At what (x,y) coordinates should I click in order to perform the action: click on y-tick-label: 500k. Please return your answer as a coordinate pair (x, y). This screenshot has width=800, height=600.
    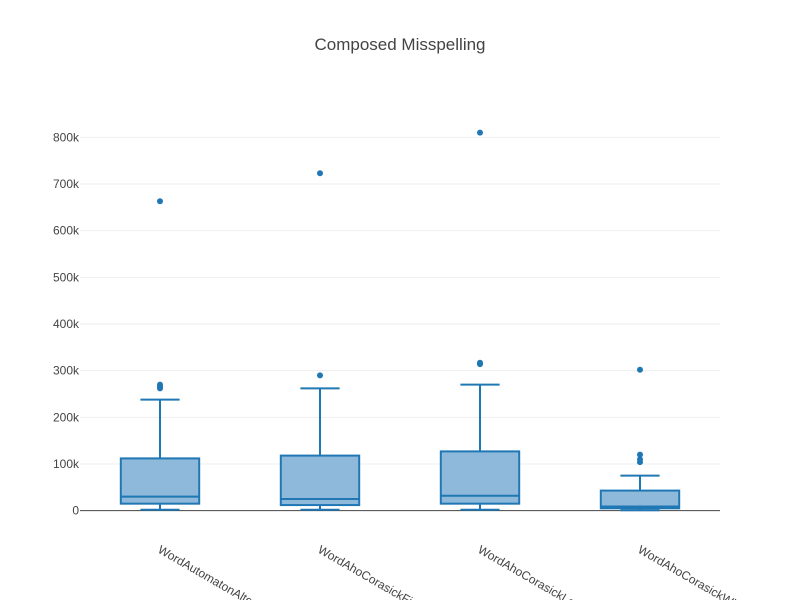
    Looking at the image, I should click on (66, 277).